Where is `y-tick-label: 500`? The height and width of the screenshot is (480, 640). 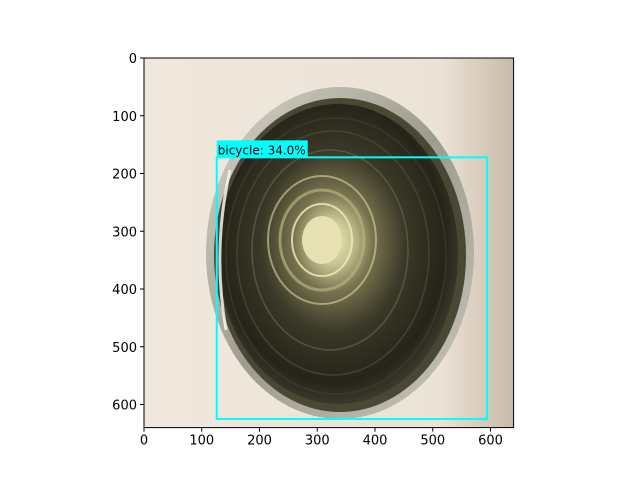 y-tick-label: 500 is located at coordinates (124, 348).